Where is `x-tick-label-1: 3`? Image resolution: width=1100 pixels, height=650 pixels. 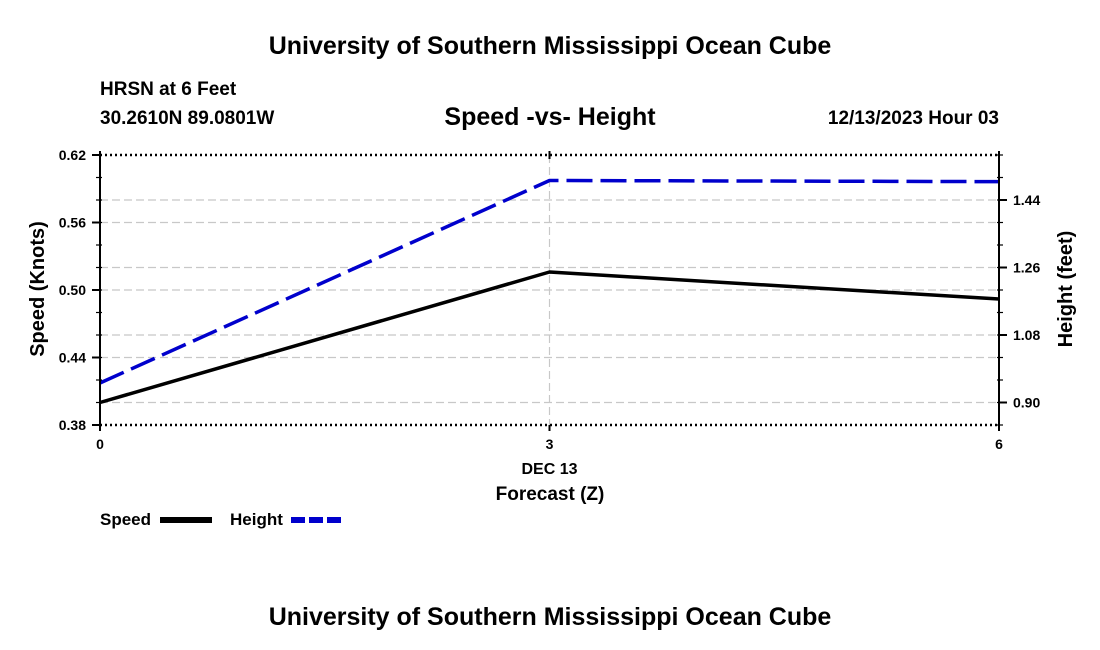 x-tick-label-1: 3 is located at coordinates (550, 444).